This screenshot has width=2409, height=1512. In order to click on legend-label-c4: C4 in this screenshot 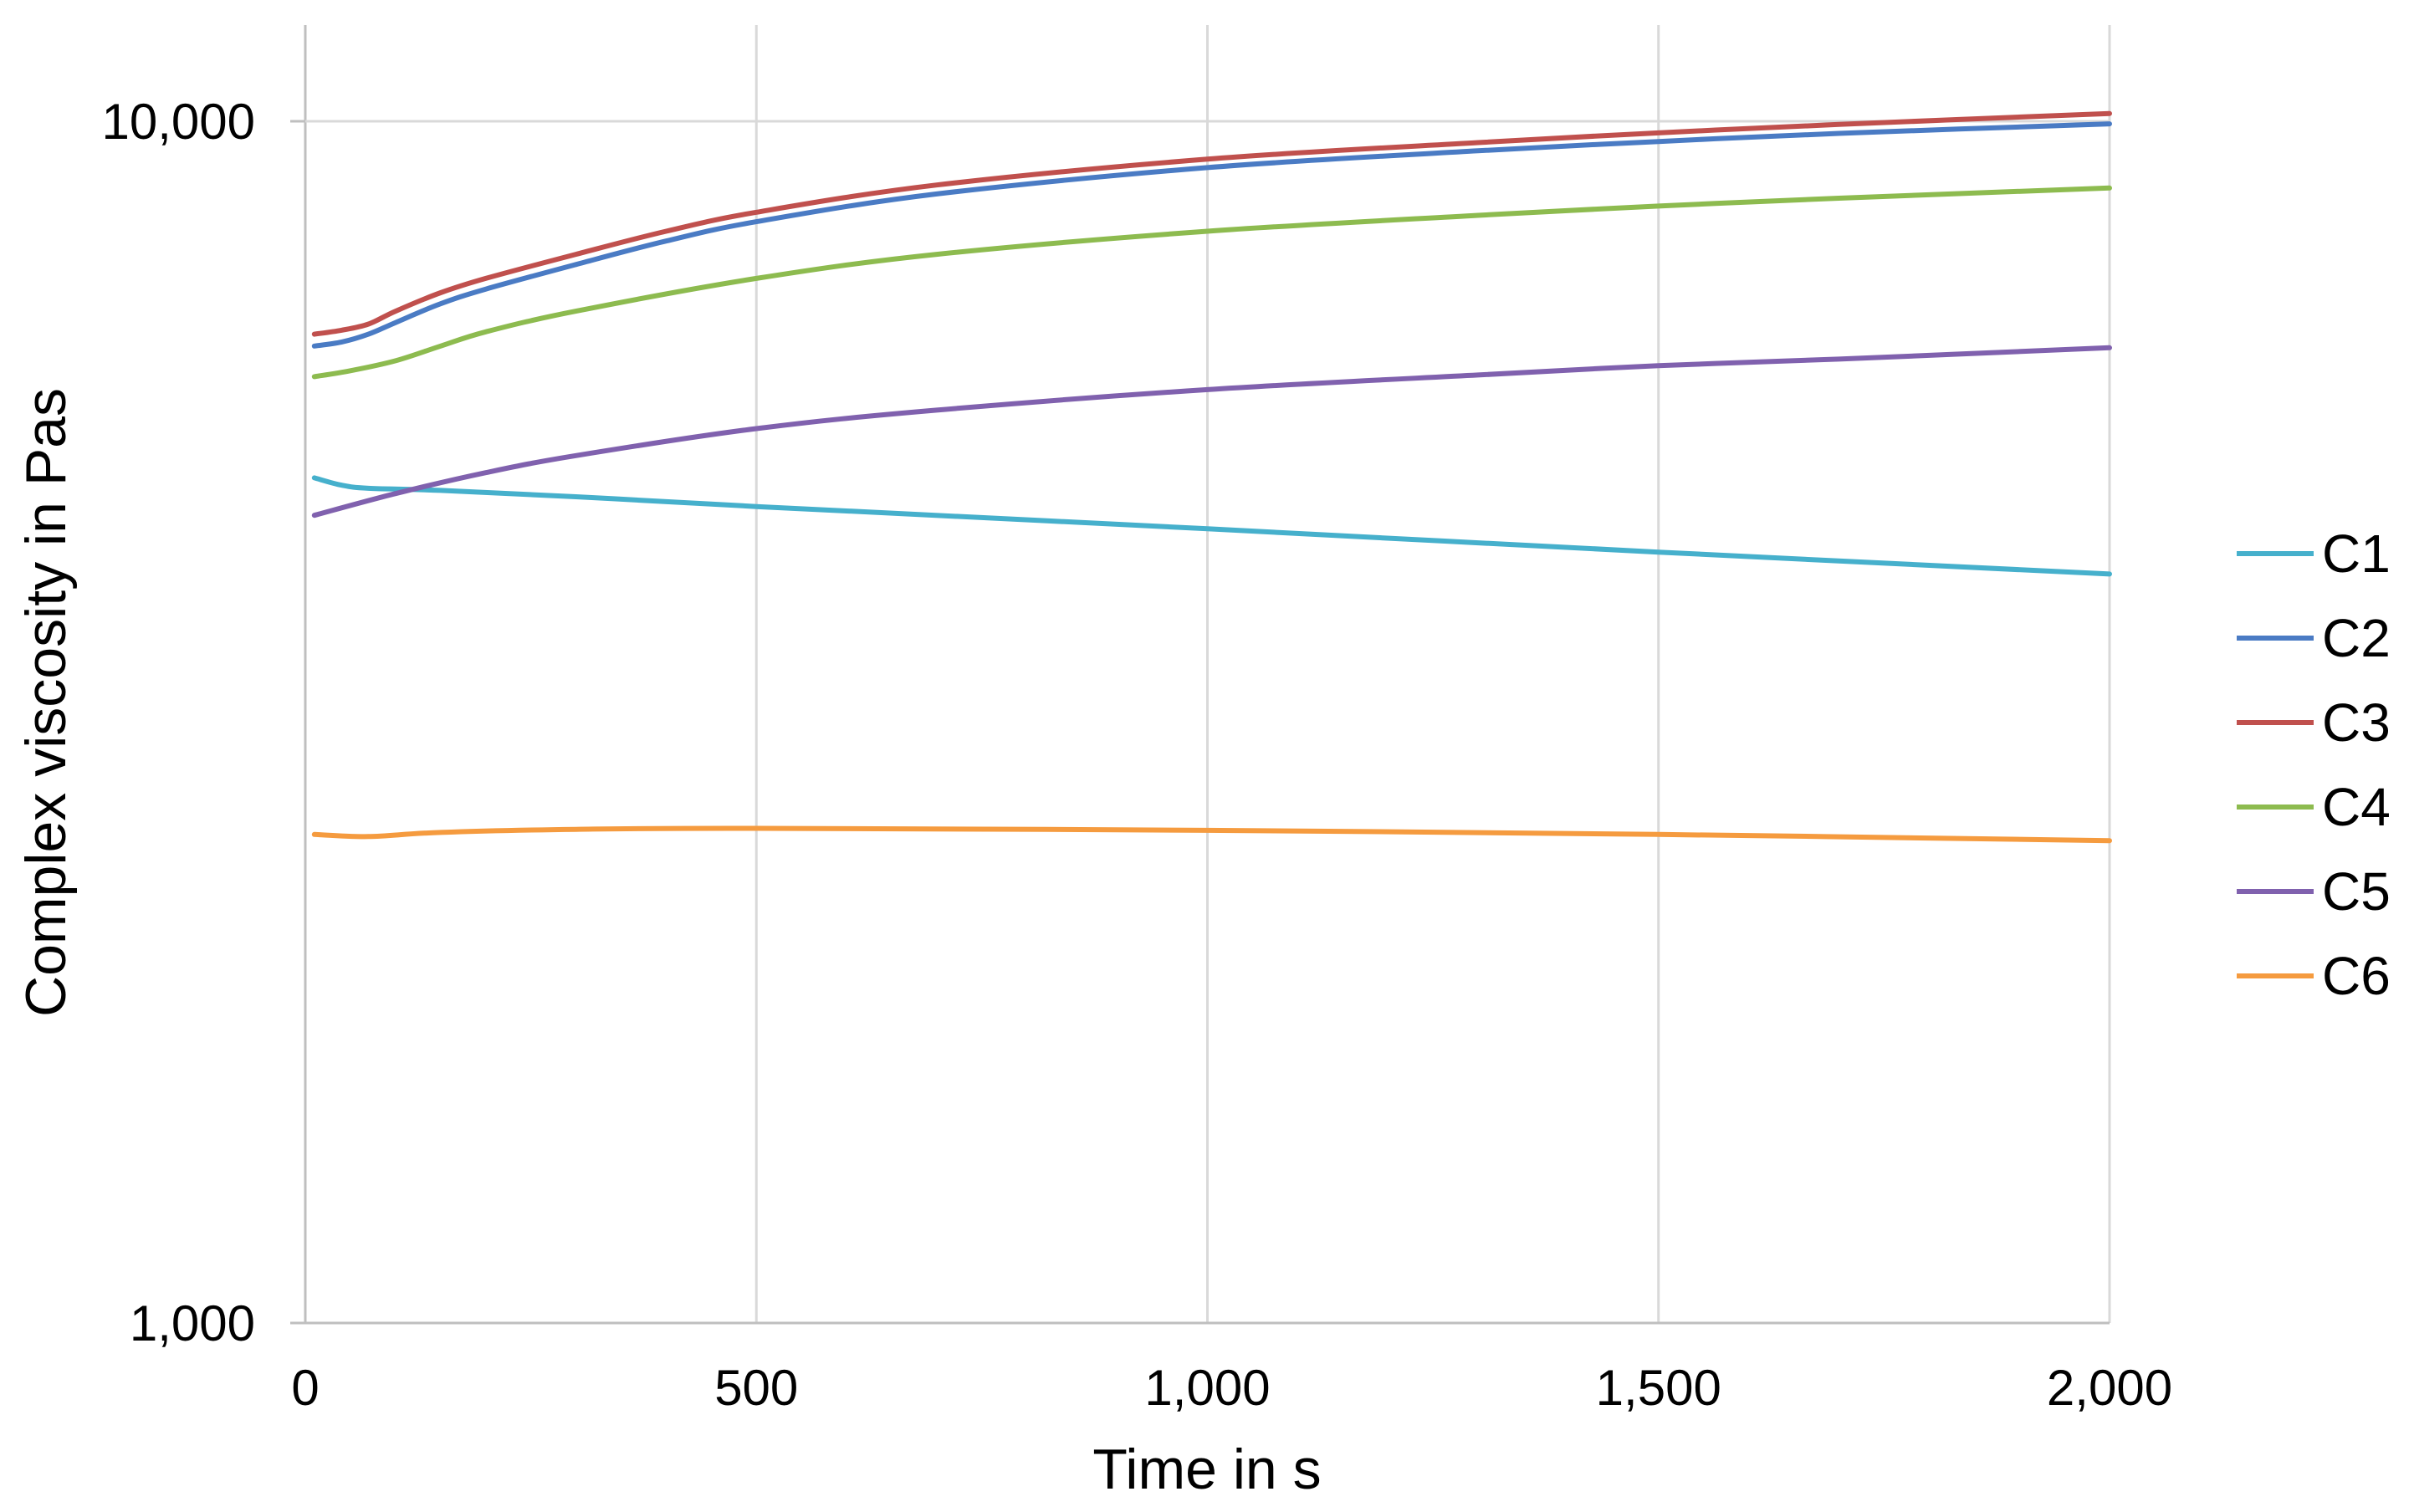, I will do `click(2356, 807)`.